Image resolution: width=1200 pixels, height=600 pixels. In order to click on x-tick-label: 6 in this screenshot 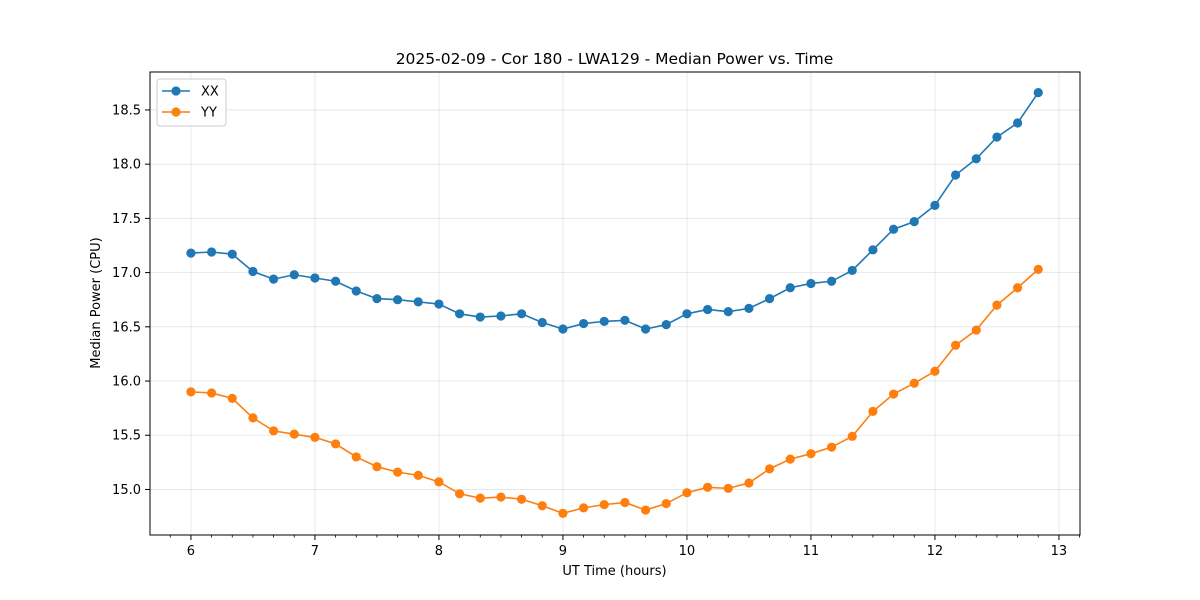, I will do `click(191, 551)`.